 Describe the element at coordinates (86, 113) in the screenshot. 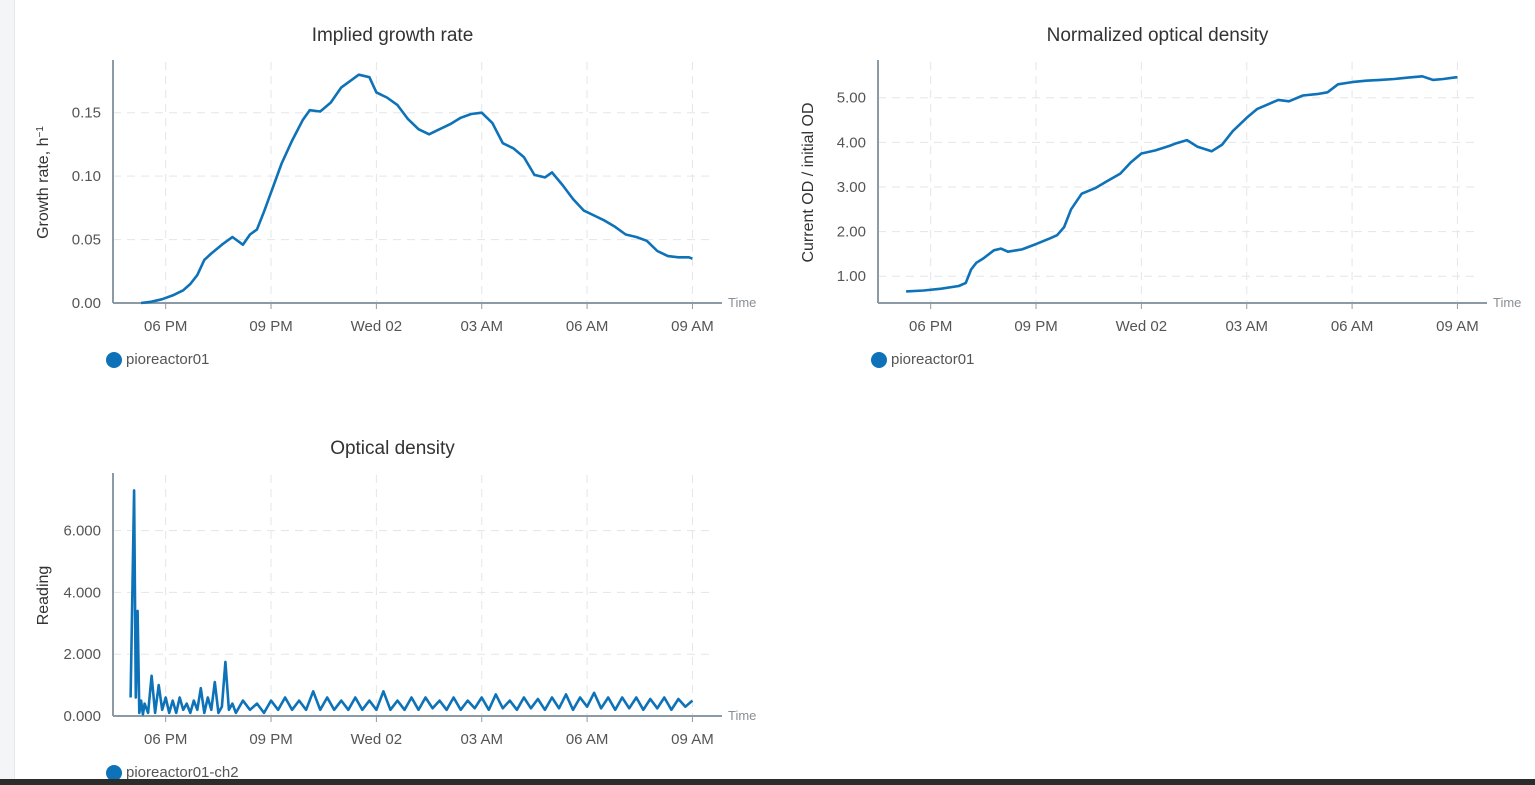

I see `y-tick-label: 0.15` at that location.